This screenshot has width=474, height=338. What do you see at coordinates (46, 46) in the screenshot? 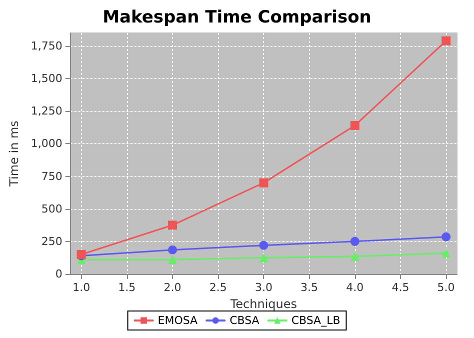
I see `y-tick-label: 1,750` at bounding box center [46, 46].